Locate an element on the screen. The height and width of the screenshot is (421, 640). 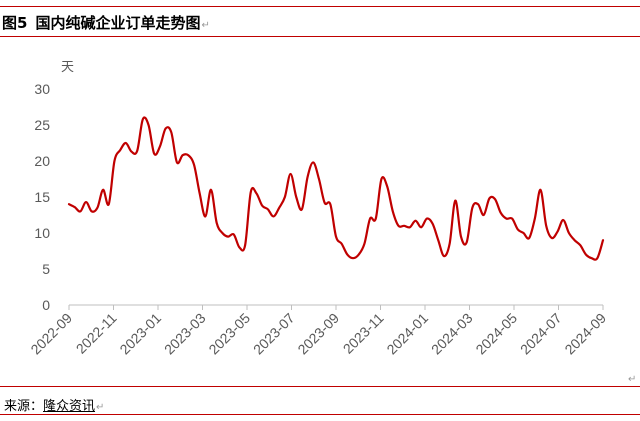
x-tick-label: 2022-11 is located at coordinates (96, 333).